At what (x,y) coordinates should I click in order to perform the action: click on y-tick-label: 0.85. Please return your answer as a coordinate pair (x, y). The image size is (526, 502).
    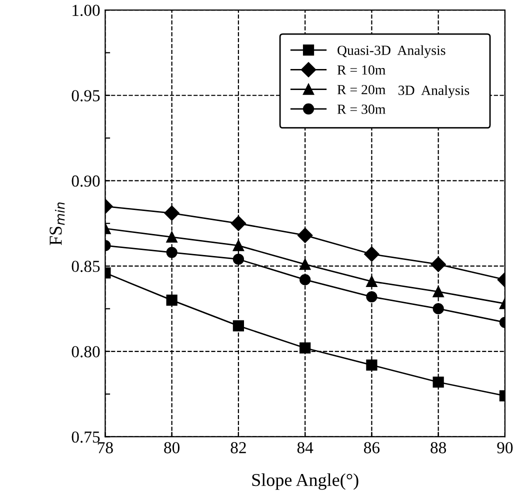
    Looking at the image, I should click on (86, 266).